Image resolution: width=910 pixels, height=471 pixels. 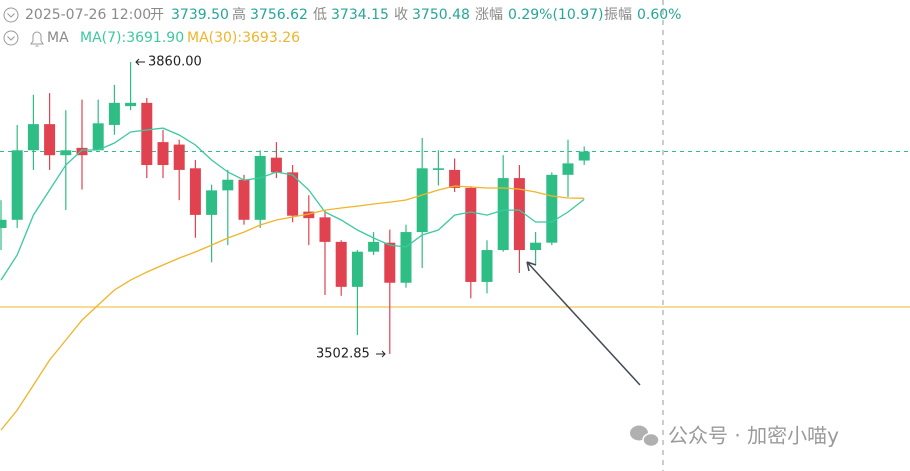 I want to click on watermark-text: 公众号 · 加密小喵y, so click(x=753, y=436).